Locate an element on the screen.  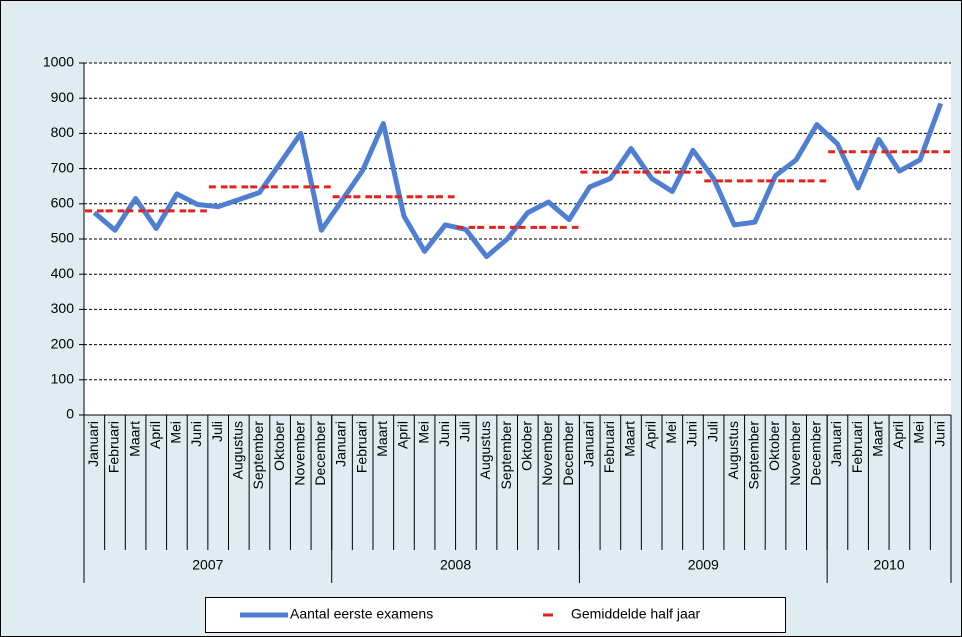
group-label: 2007 is located at coordinates (207, 565).